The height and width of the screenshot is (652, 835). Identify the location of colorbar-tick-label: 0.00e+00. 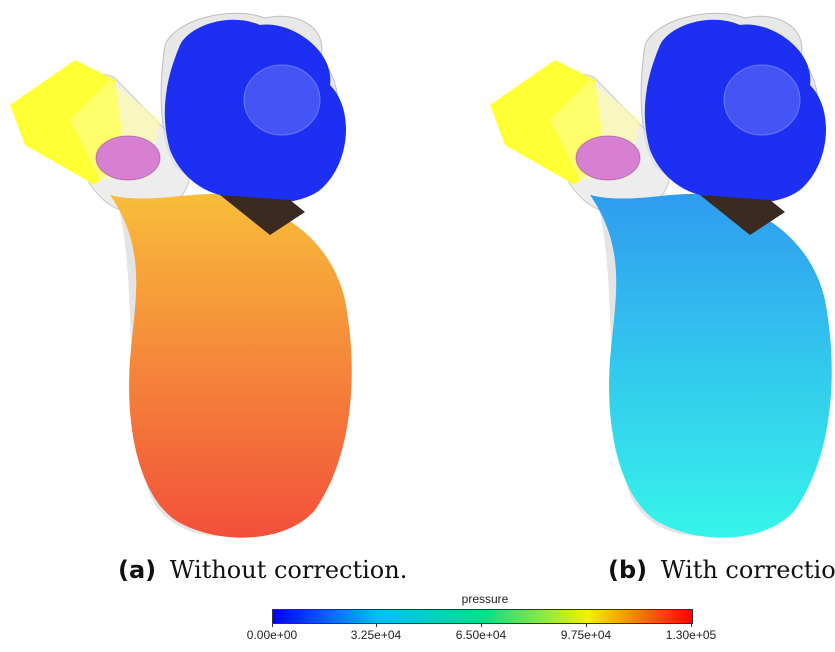
(272, 635).